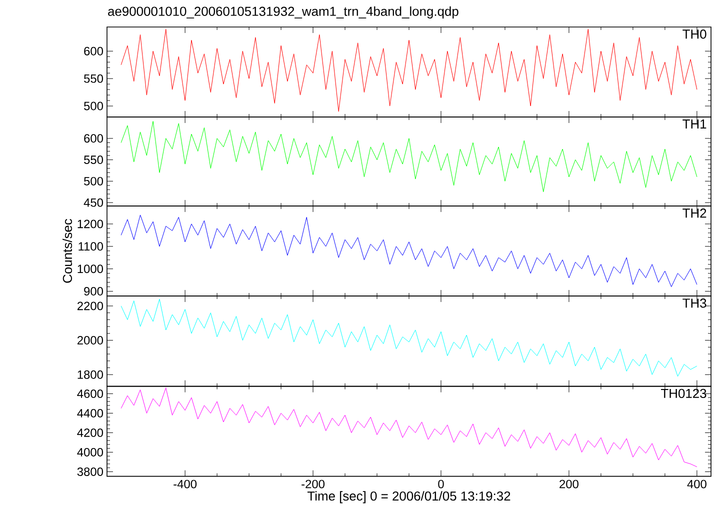  I want to click on y-tick-label: 1000, so click(91, 269).